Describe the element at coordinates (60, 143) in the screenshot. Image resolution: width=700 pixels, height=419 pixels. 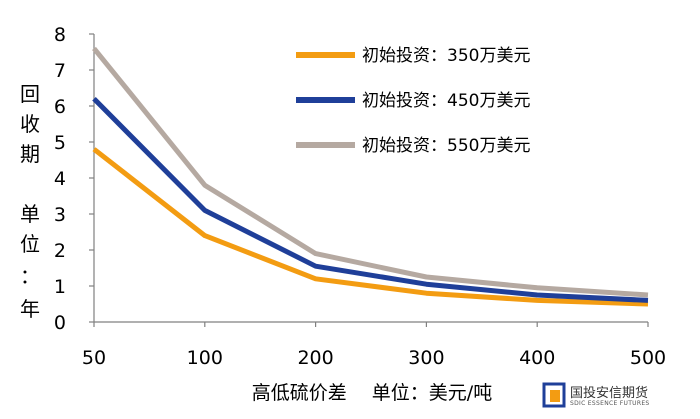
I see `y-tick-label: 5` at that location.